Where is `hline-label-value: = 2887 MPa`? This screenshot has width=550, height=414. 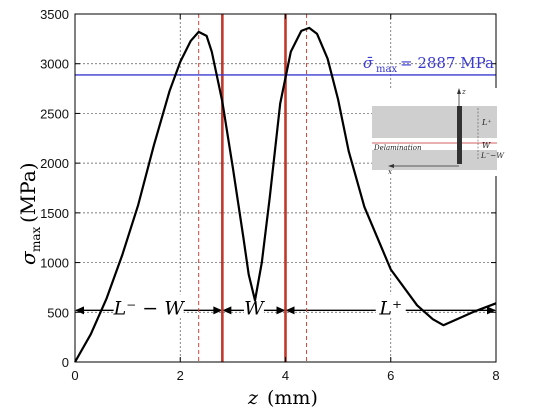 hline-label-value: = 2887 MPa is located at coordinates (447, 63).